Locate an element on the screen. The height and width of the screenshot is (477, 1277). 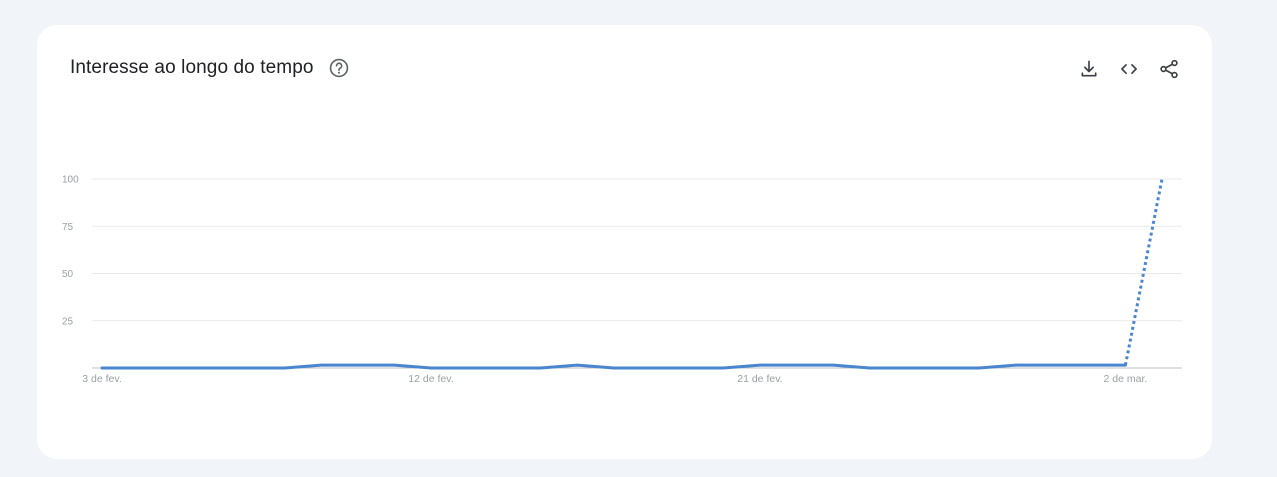
download-icon is located at coordinates (1089, 69).